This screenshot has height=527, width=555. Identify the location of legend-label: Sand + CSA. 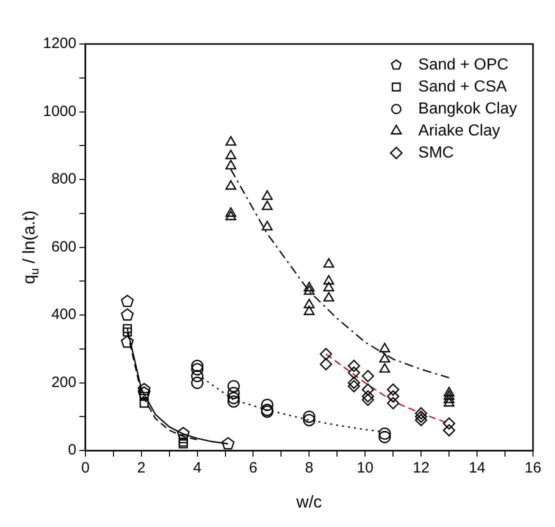
(463, 87).